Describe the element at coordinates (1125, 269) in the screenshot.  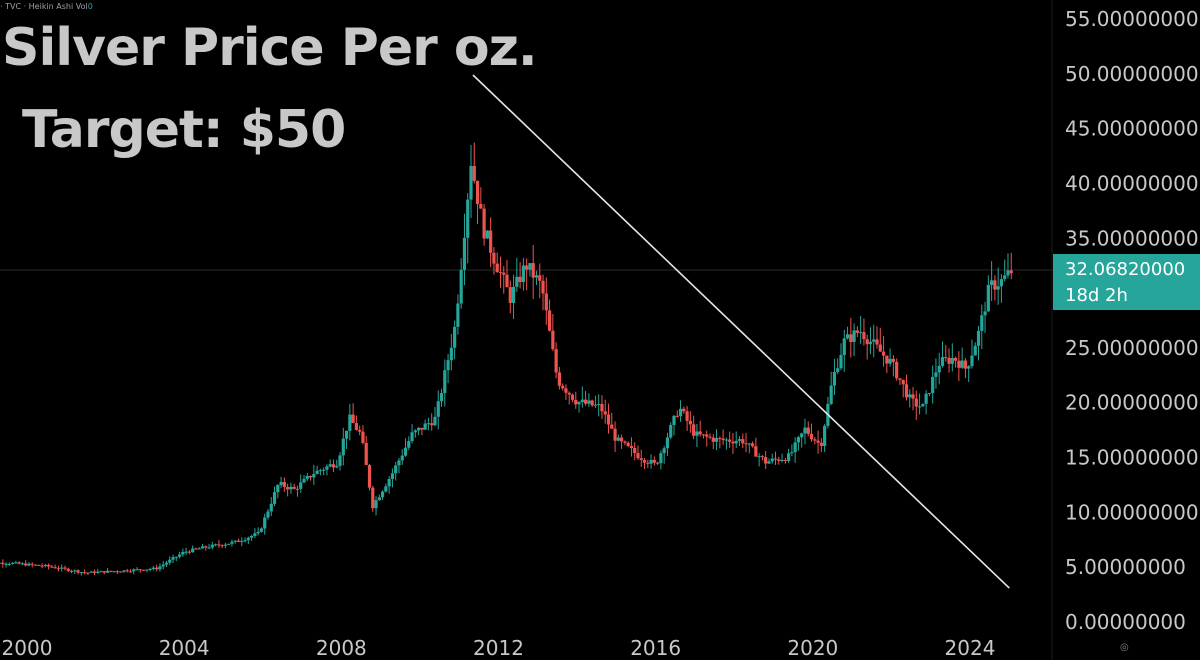
I see `current-price-value: 32.06820000` at that location.